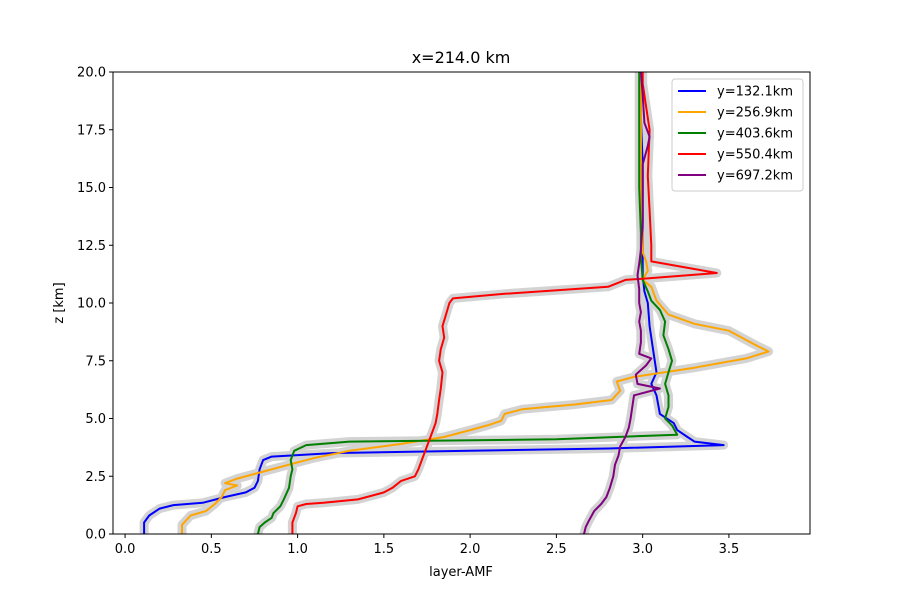  What do you see at coordinates (556, 549) in the screenshot?
I see `x-tick-label: 2.5` at bounding box center [556, 549].